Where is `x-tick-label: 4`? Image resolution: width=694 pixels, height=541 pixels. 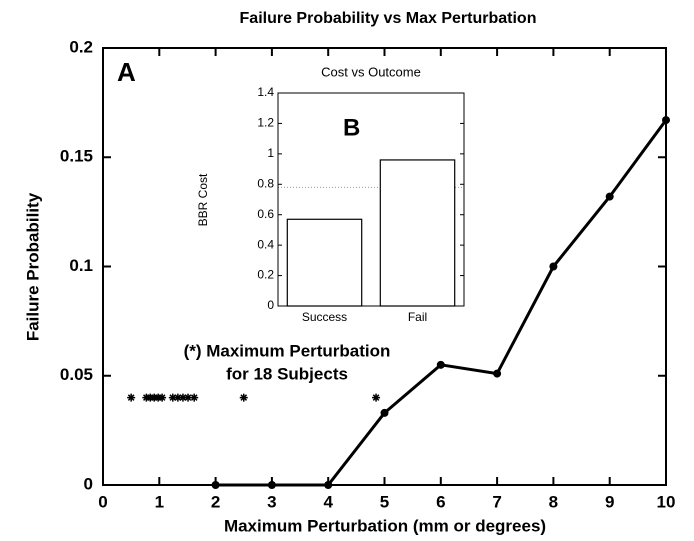
x-tick-label: 4 is located at coordinates (328, 501).